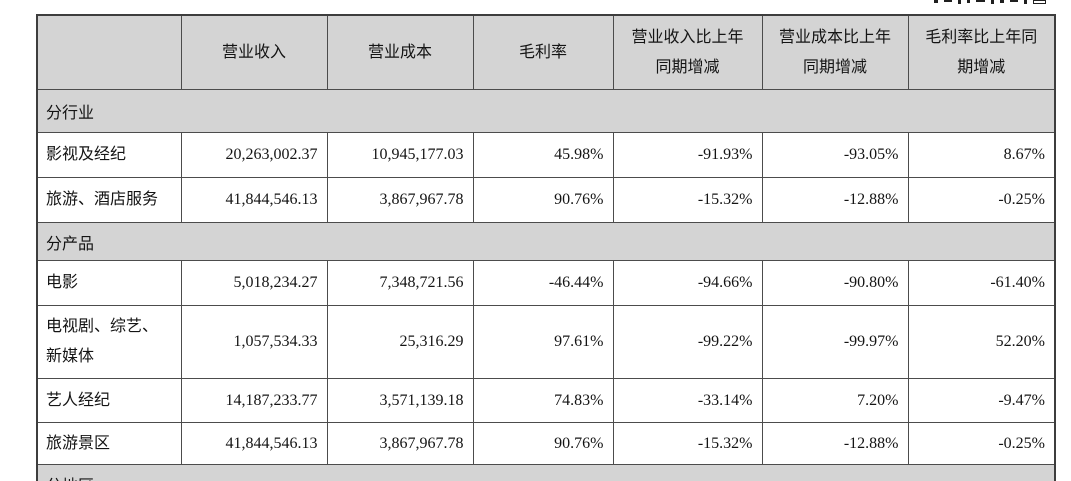 This screenshot has width=1071, height=481. I want to click on value-cell: 74.83%, so click(543, 400).